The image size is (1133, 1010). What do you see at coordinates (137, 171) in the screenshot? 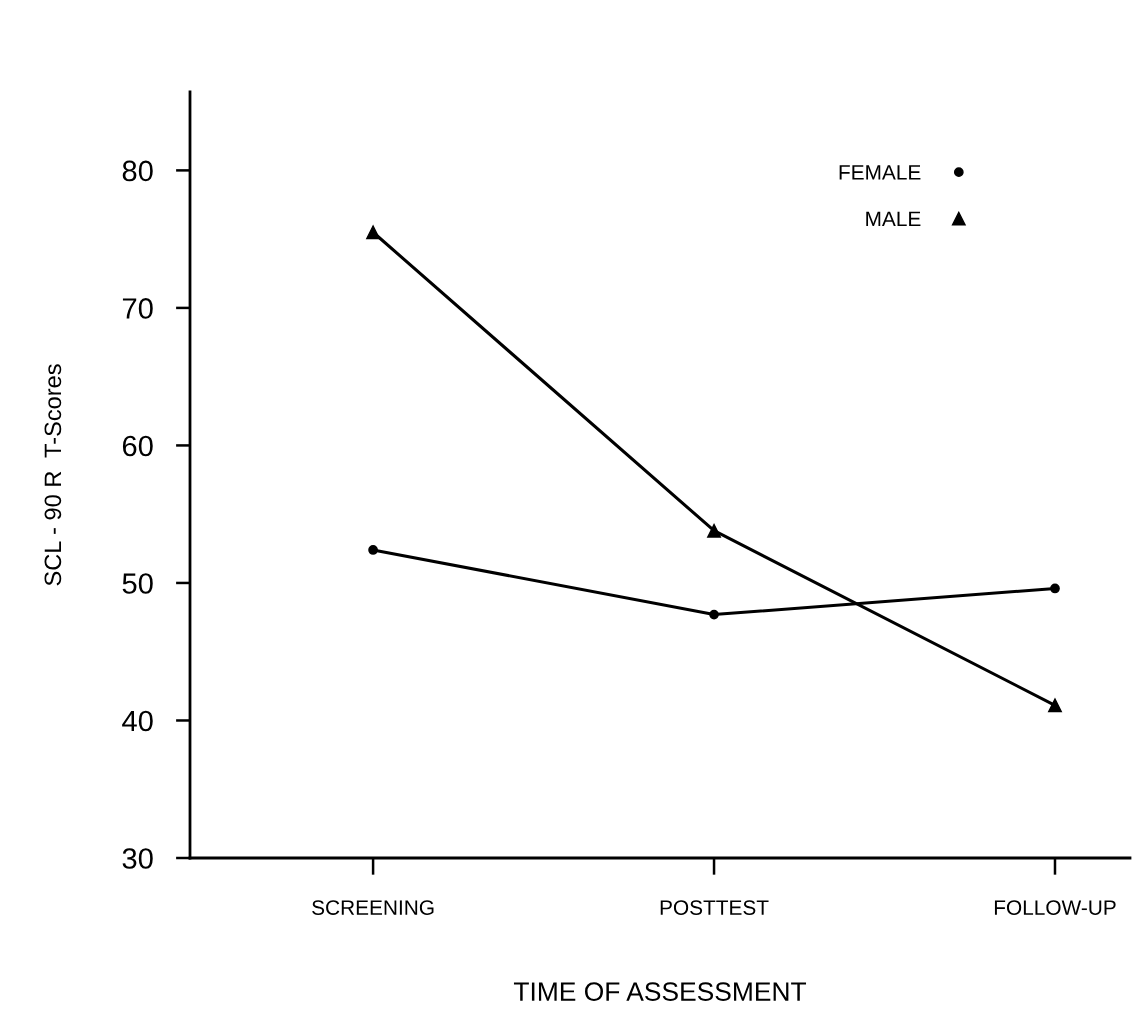
I see `y-tick-label: 80` at bounding box center [137, 171].